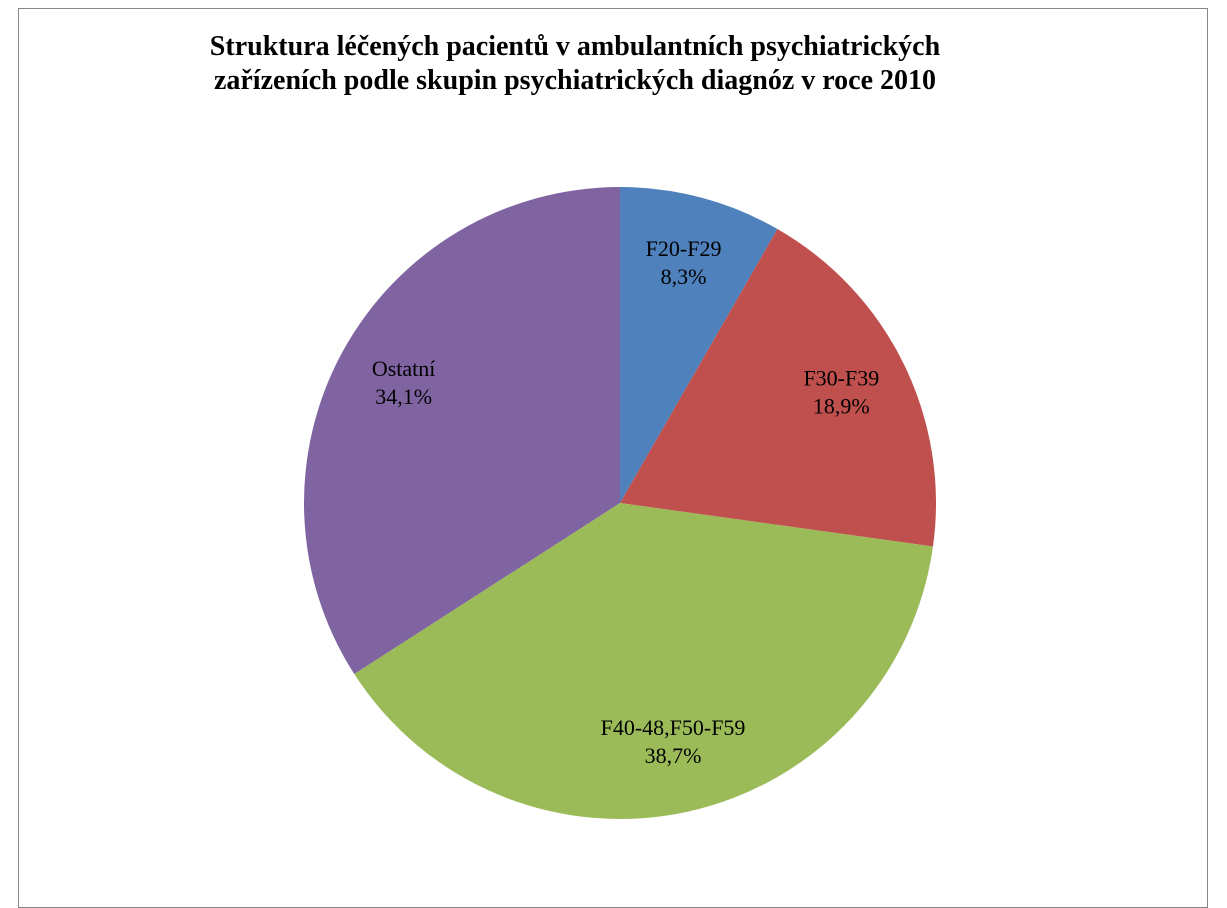 This screenshot has height=908, width=1227. Describe the element at coordinates (684, 248) in the screenshot. I see `slice-category-label: F20-F29` at that location.